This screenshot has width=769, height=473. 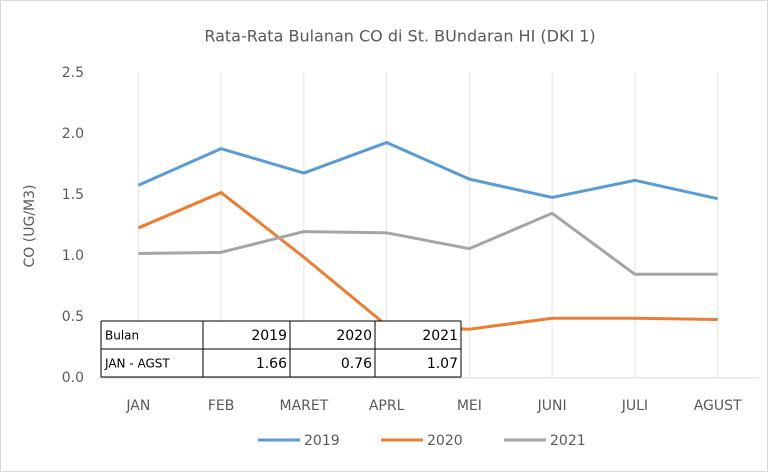 What do you see at coordinates (356, 364) in the screenshot?
I see `table-cell: 0.76` at bounding box center [356, 364].